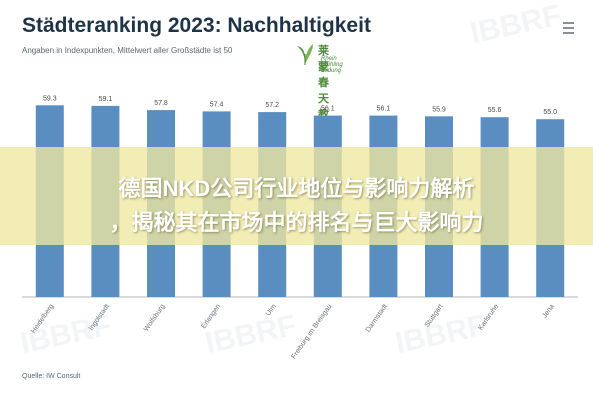 This screenshot has height=400, width=593. Describe the element at coordinates (106, 99) in the screenshot. I see `bar-value-label: 59.1` at that location.